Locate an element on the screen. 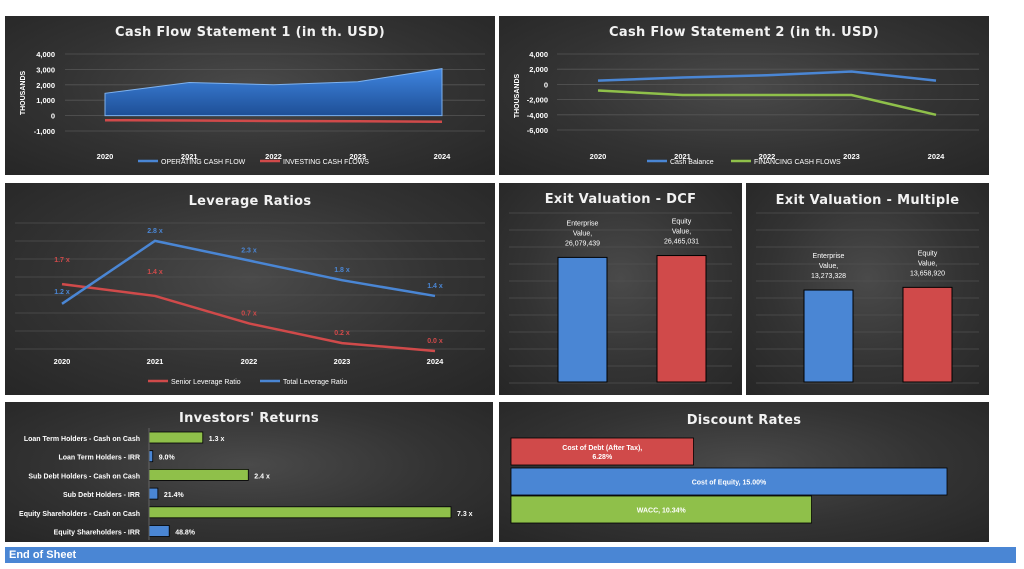 Image resolution: width=1024 pixels, height=569 pixels. cf2-title: Cash Flow Statement 2 (in th. USD) is located at coordinates (744, 32).